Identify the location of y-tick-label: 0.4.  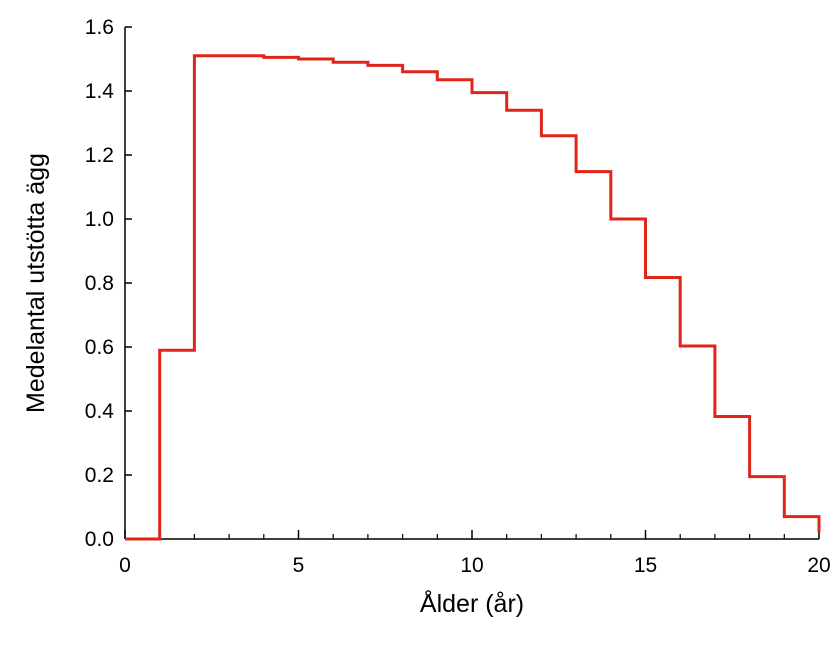
(100, 411).